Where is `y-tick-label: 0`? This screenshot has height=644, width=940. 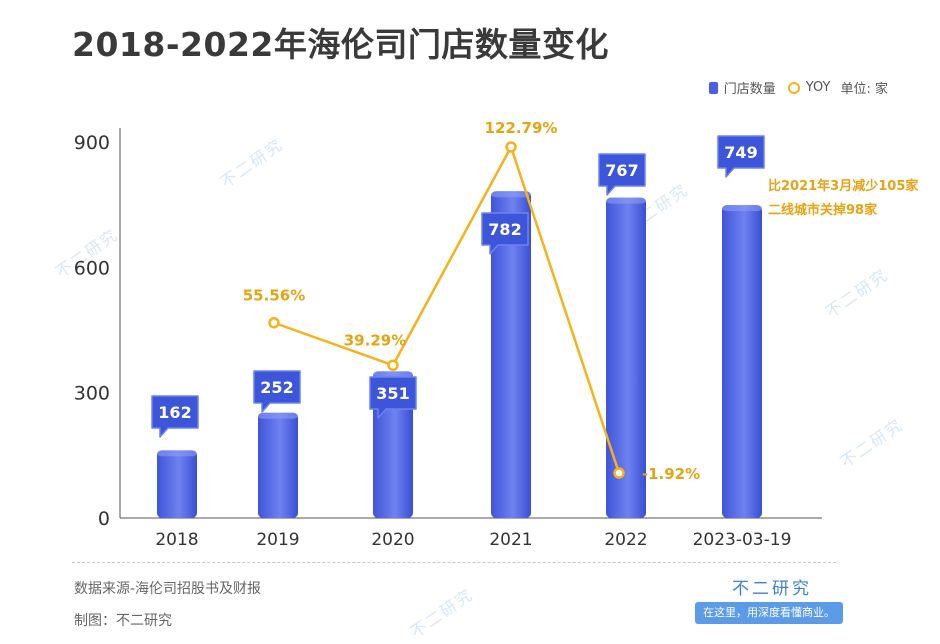
y-tick-label: 0 is located at coordinates (104, 519).